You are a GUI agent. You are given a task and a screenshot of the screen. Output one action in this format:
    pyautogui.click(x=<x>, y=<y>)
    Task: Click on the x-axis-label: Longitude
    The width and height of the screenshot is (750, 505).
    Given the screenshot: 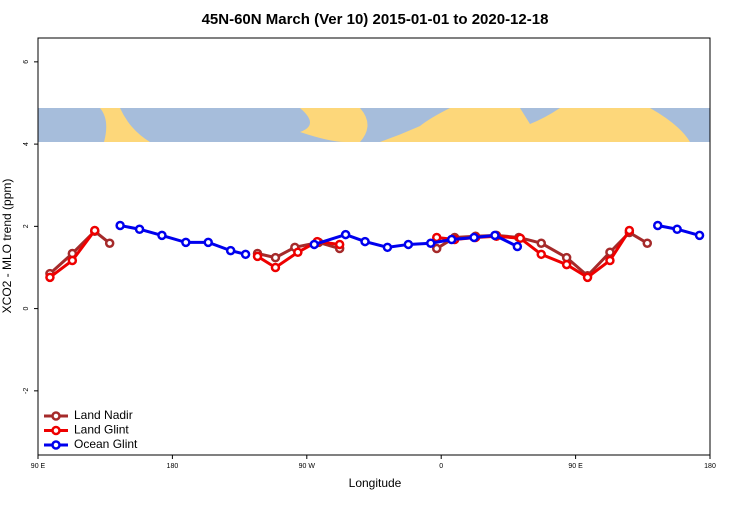 What is the action you would take?
    pyautogui.click(x=375, y=483)
    